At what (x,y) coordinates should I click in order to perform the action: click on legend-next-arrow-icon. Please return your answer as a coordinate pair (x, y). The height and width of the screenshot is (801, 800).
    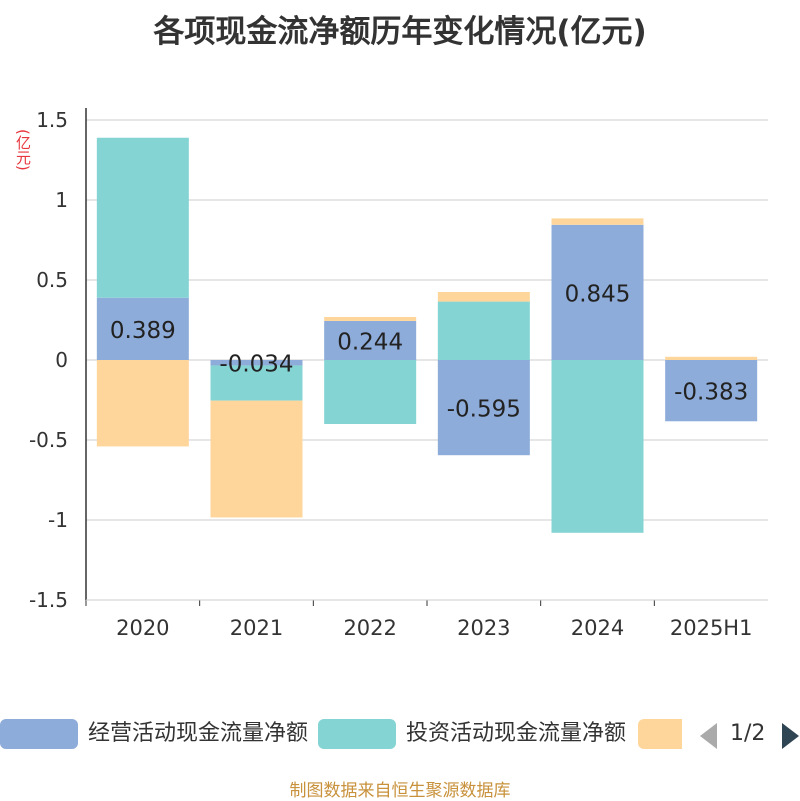
    Looking at the image, I should click on (790, 736).